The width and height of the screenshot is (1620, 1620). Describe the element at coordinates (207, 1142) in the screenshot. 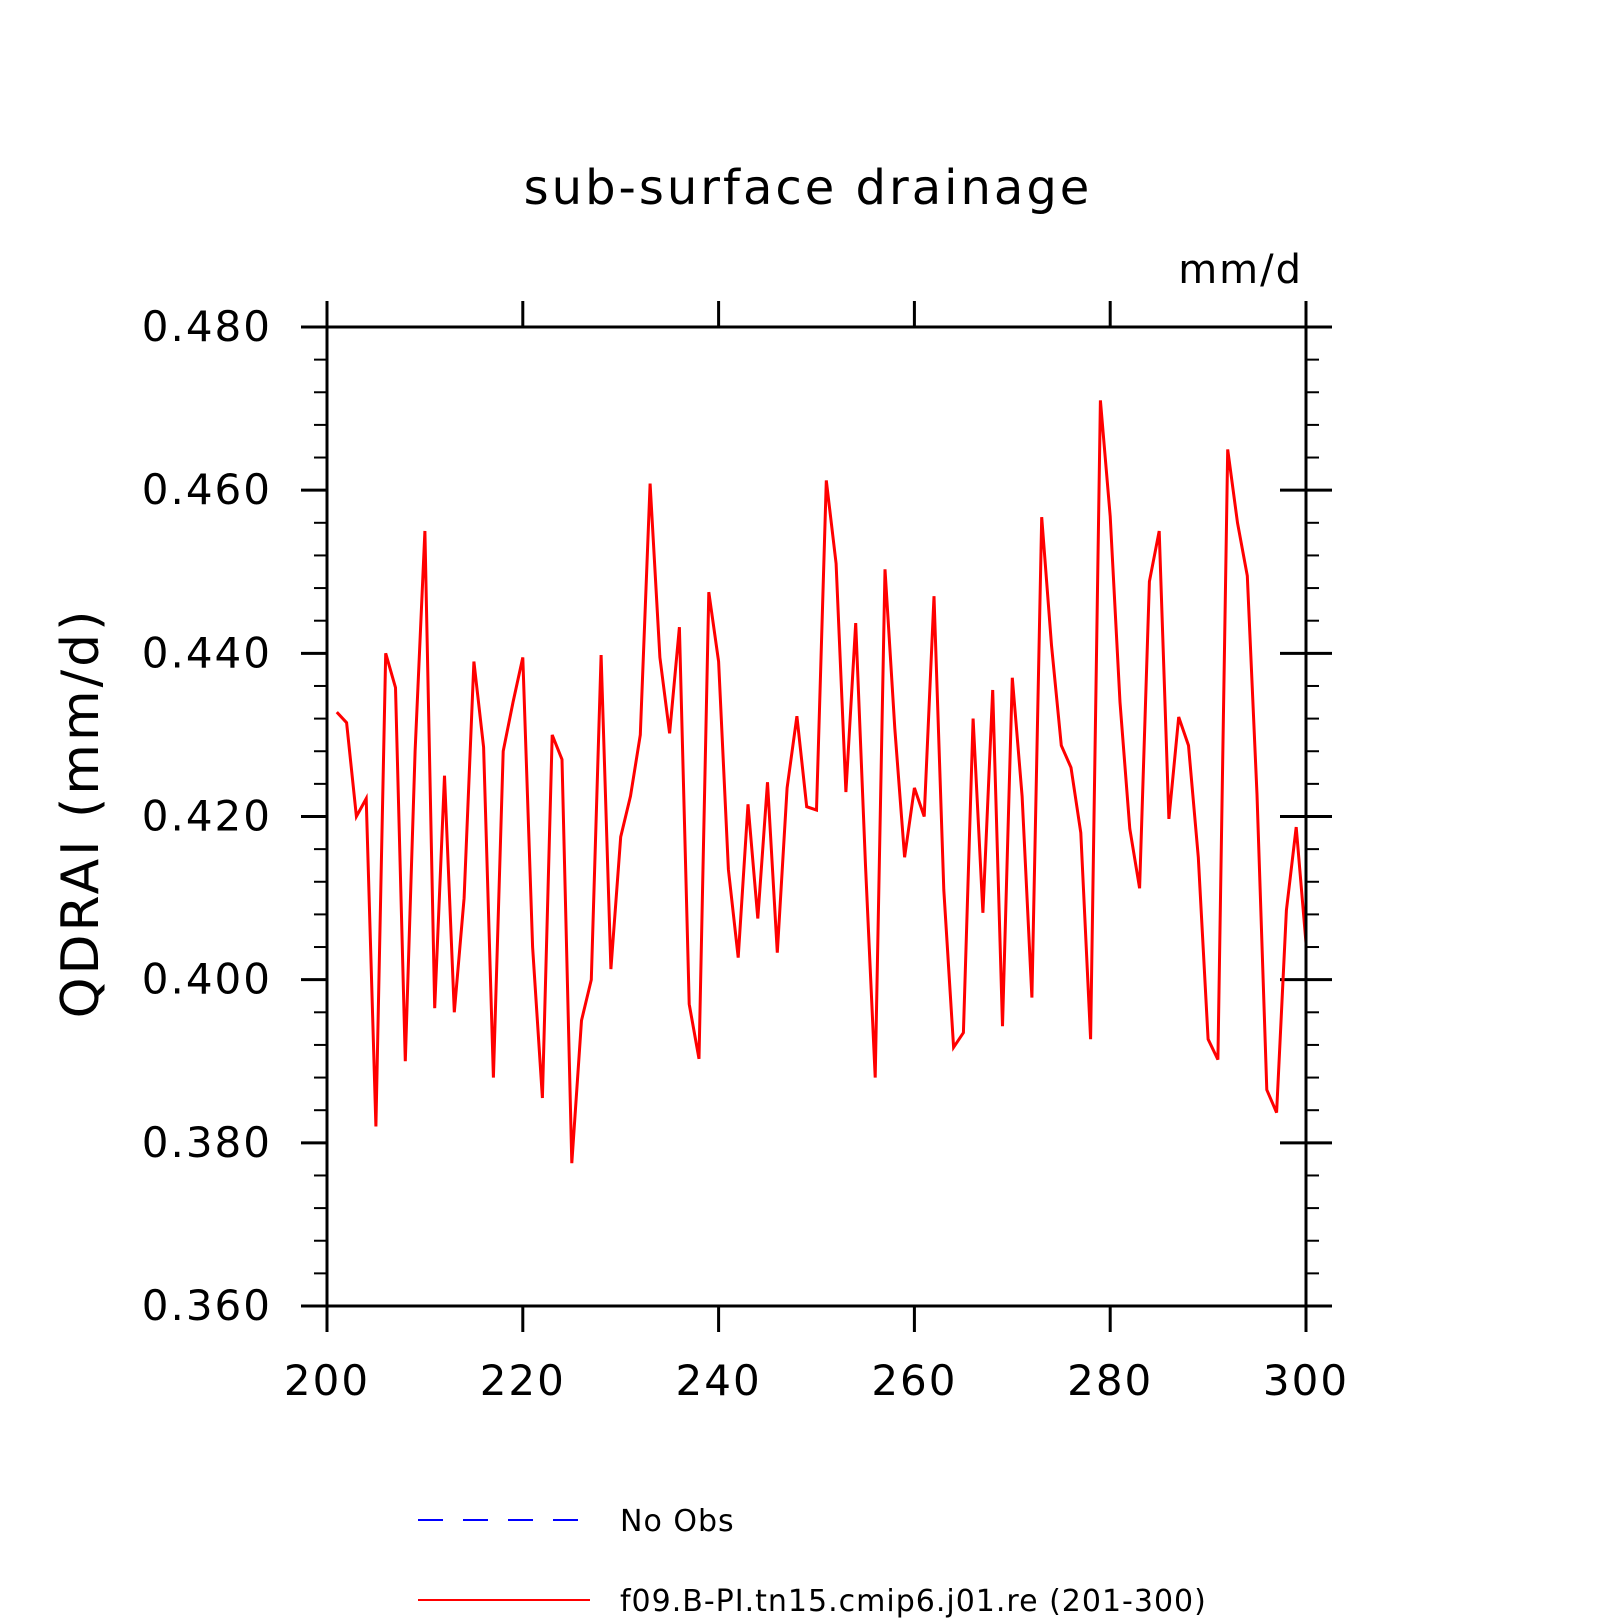

I see `y-tick-label: 0.380` at that location.